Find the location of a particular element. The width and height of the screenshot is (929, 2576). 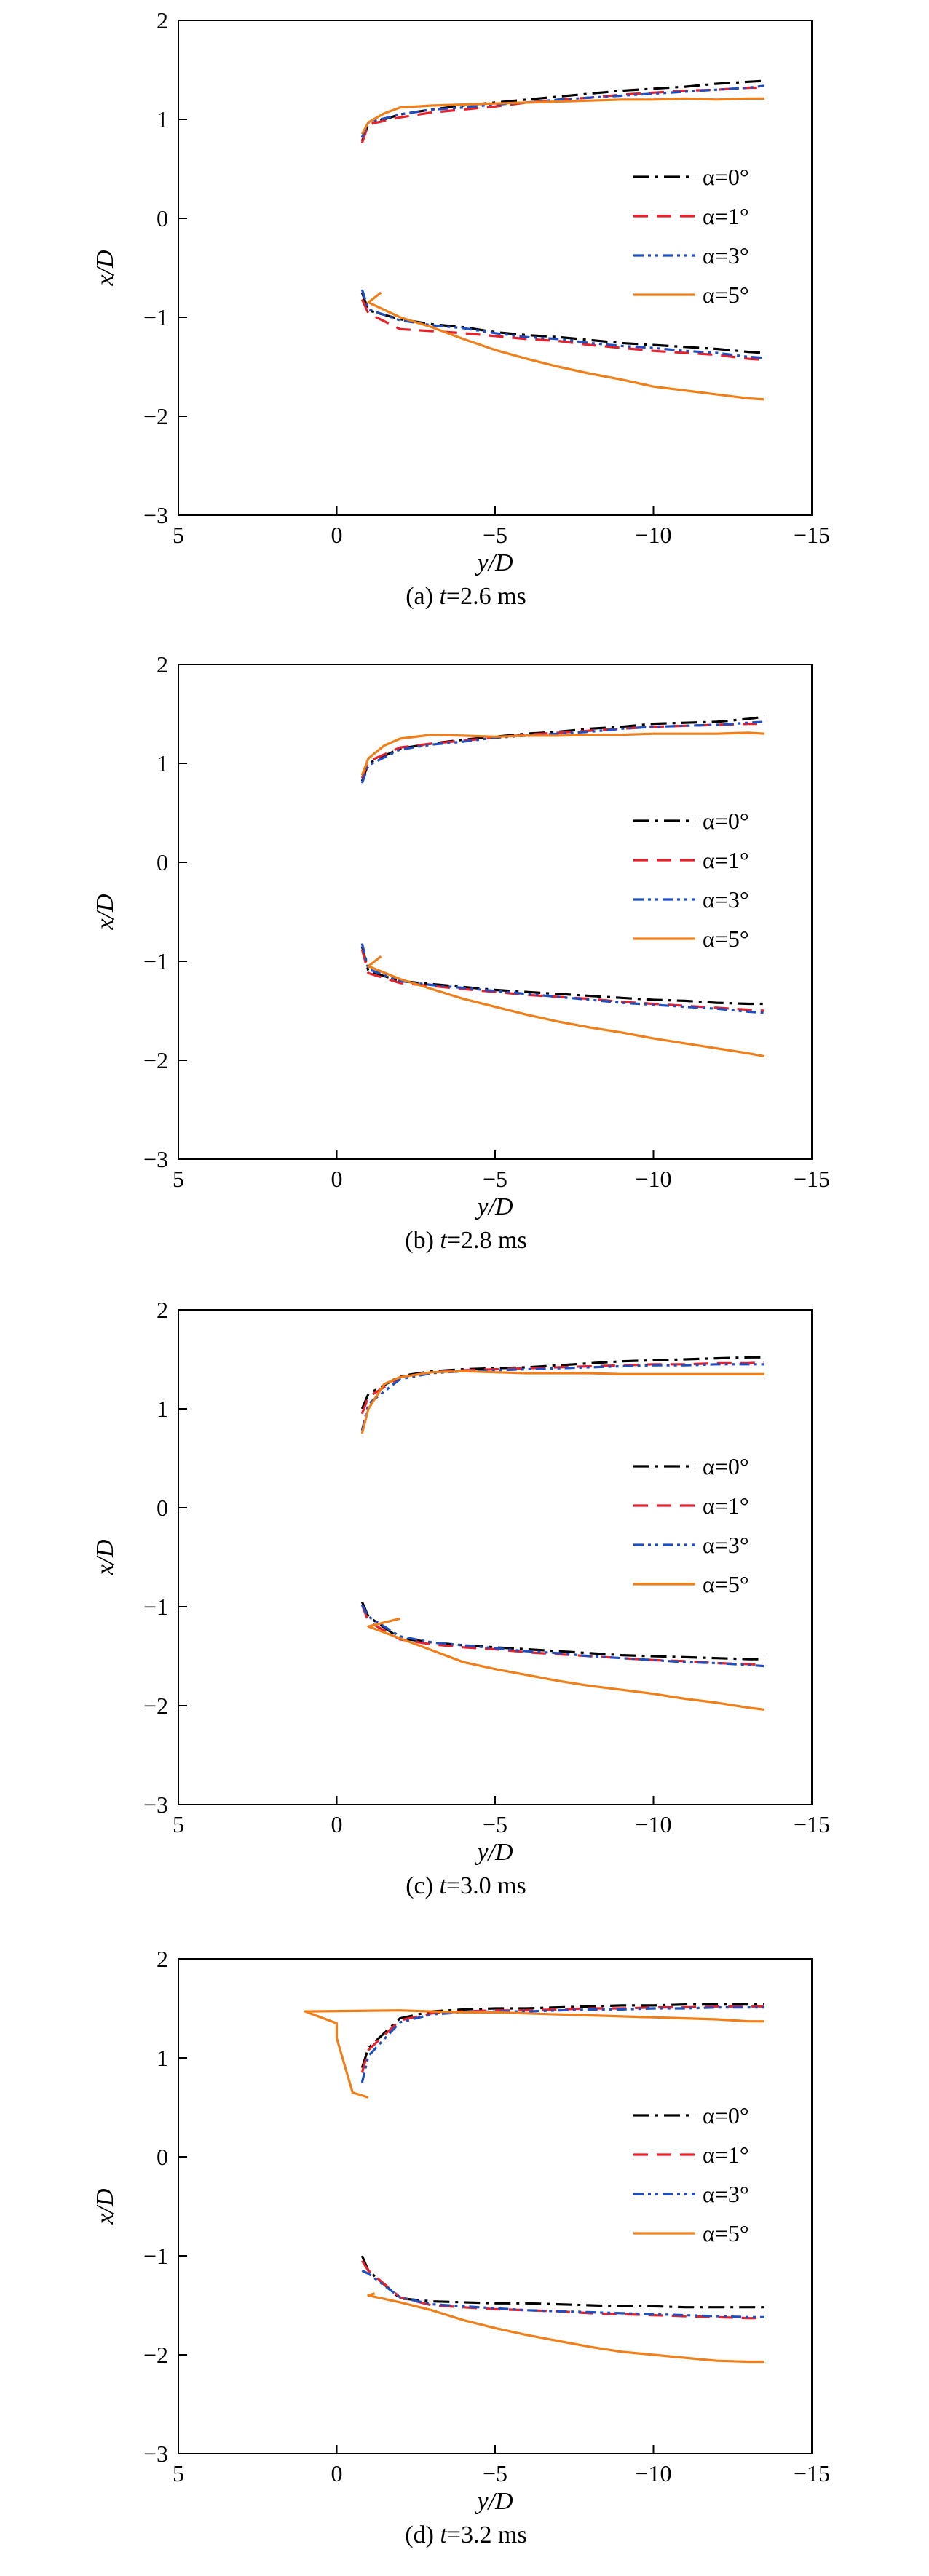

panel-caption: (c) t=3.0 ms is located at coordinates (466, 1885).